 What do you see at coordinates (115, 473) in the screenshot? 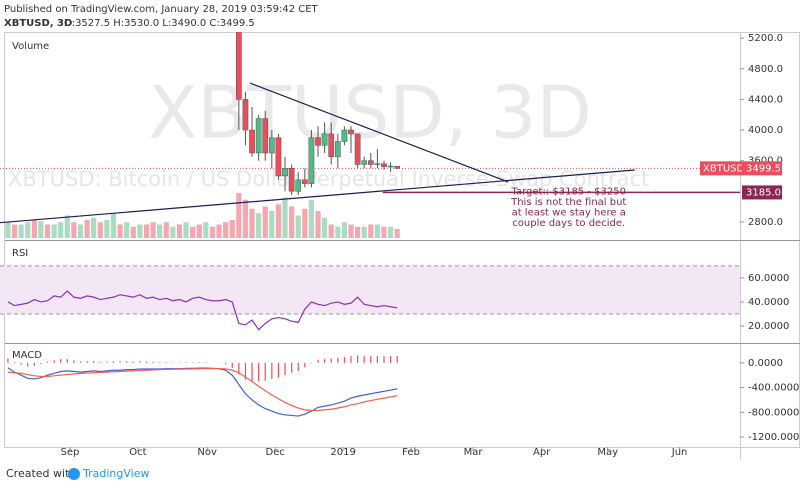
I see `footer-brand: TradingView` at bounding box center [115, 473].